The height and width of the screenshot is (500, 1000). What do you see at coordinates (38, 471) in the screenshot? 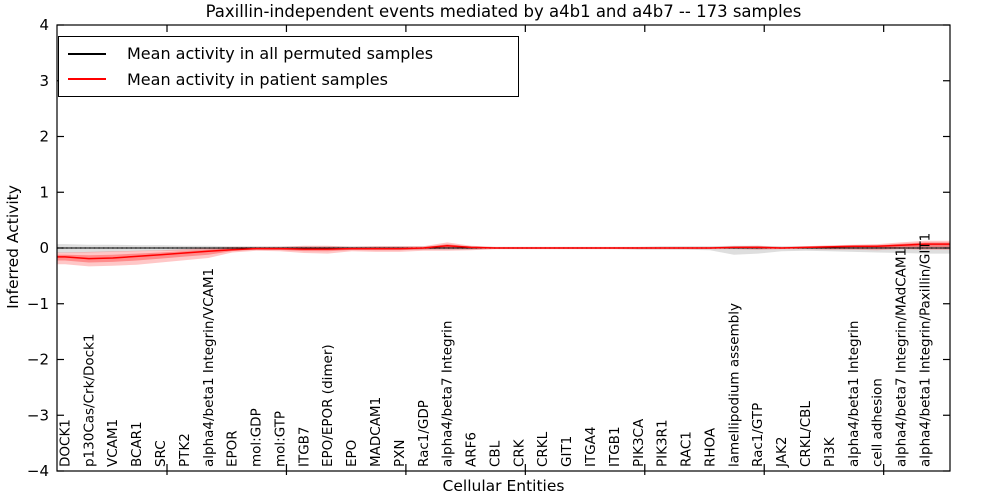
I see `y-tick-label: −4` at bounding box center [38, 471].